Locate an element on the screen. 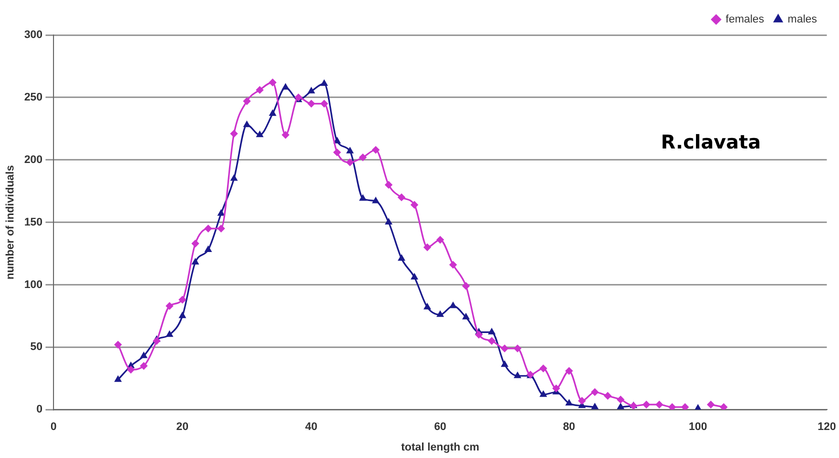 The image size is (839, 458). y-tick-label: 150 is located at coordinates (33, 222).